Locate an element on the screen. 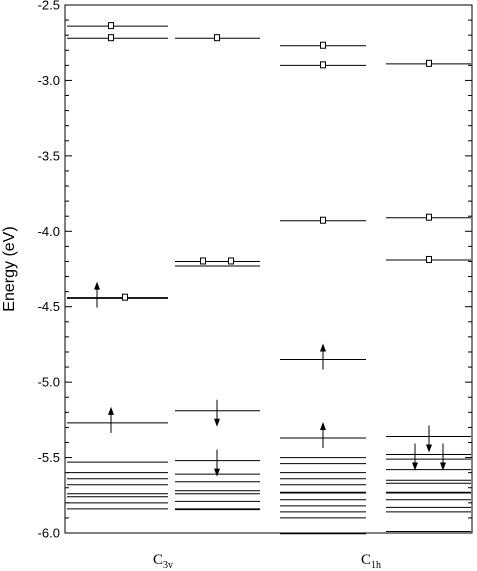  group-labels: C3v C1h is located at coordinates (267, 561).